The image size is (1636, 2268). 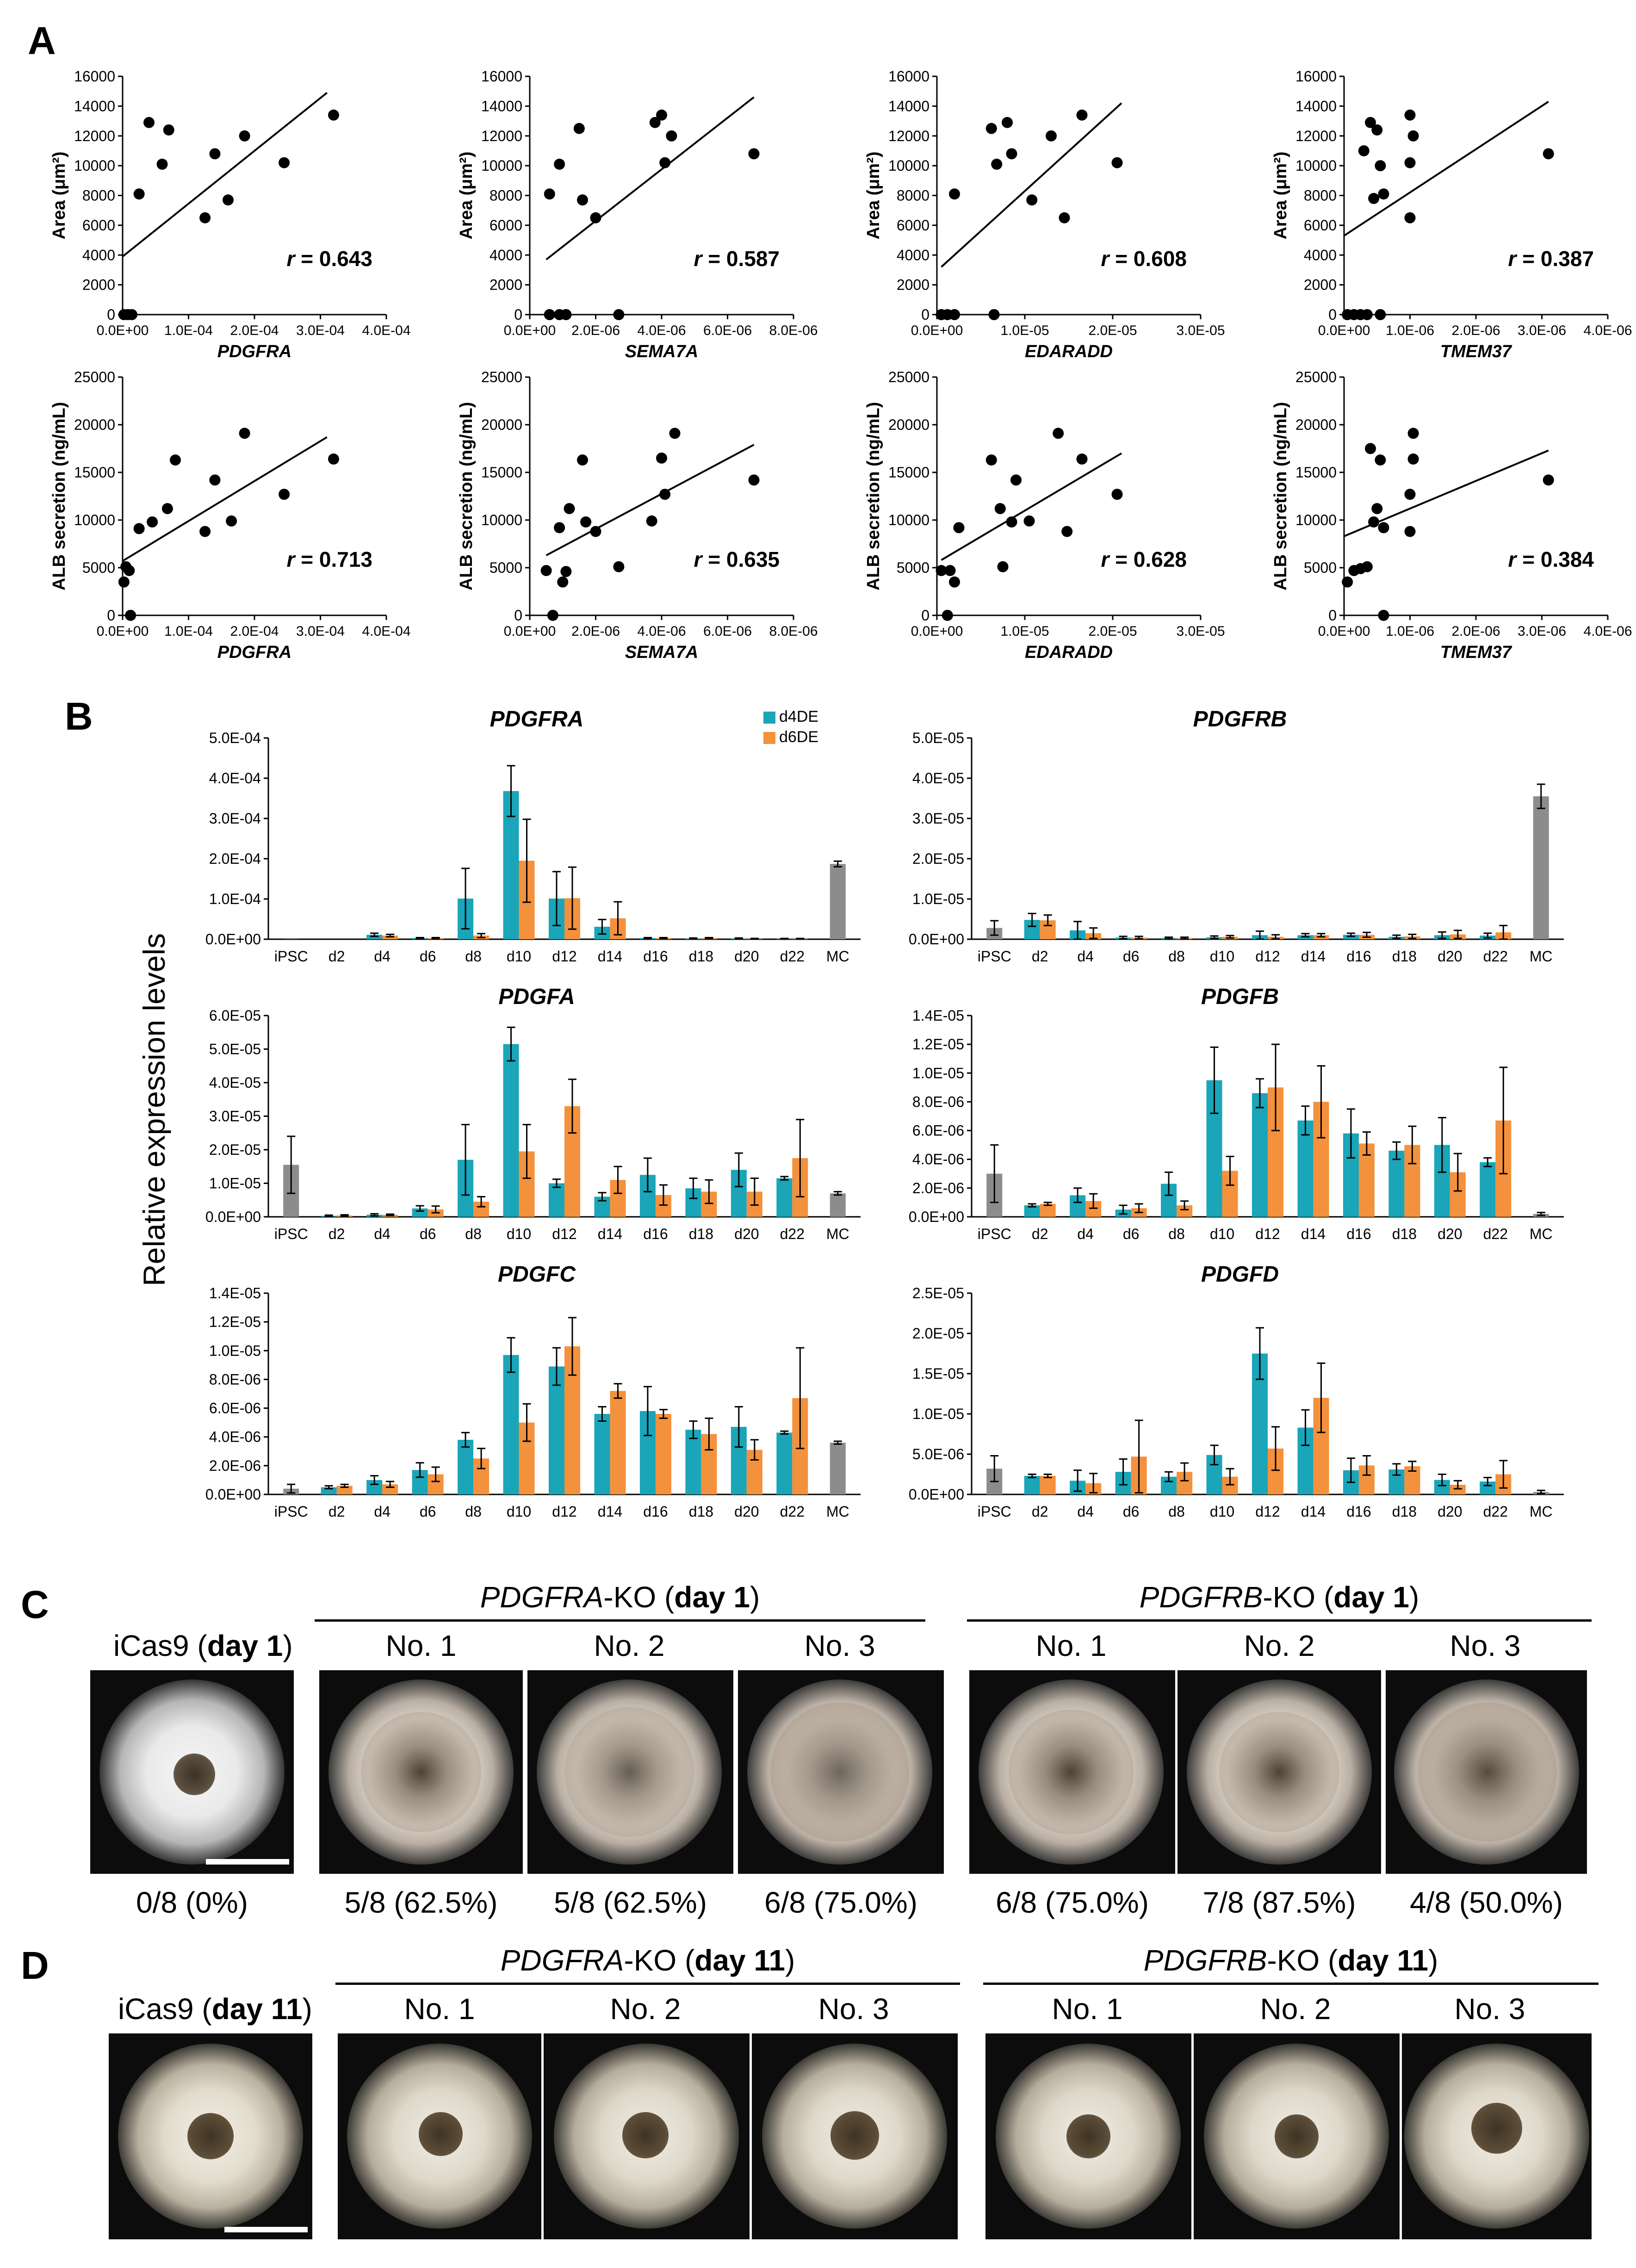 I want to click on y-tick-label: 3.0E-05, so click(x=235, y=1116).